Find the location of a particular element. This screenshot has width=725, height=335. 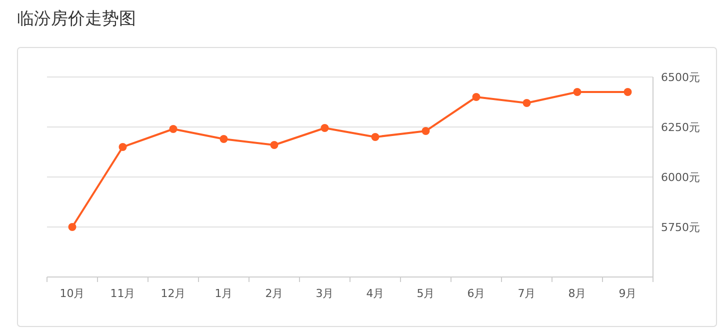

xtick: 9月 is located at coordinates (627, 293).